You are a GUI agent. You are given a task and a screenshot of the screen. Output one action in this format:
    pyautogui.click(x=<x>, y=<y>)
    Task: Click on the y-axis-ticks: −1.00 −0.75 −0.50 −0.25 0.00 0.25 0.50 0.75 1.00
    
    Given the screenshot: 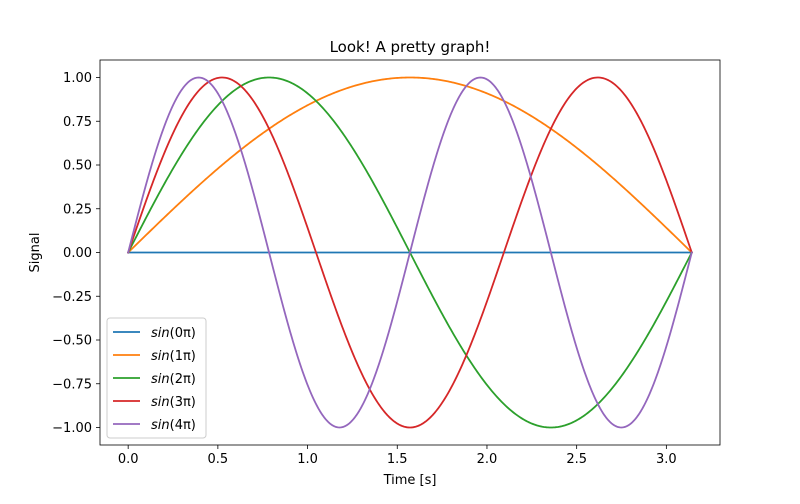 What is the action you would take?
    pyautogui.click(x=76, y=253)
    